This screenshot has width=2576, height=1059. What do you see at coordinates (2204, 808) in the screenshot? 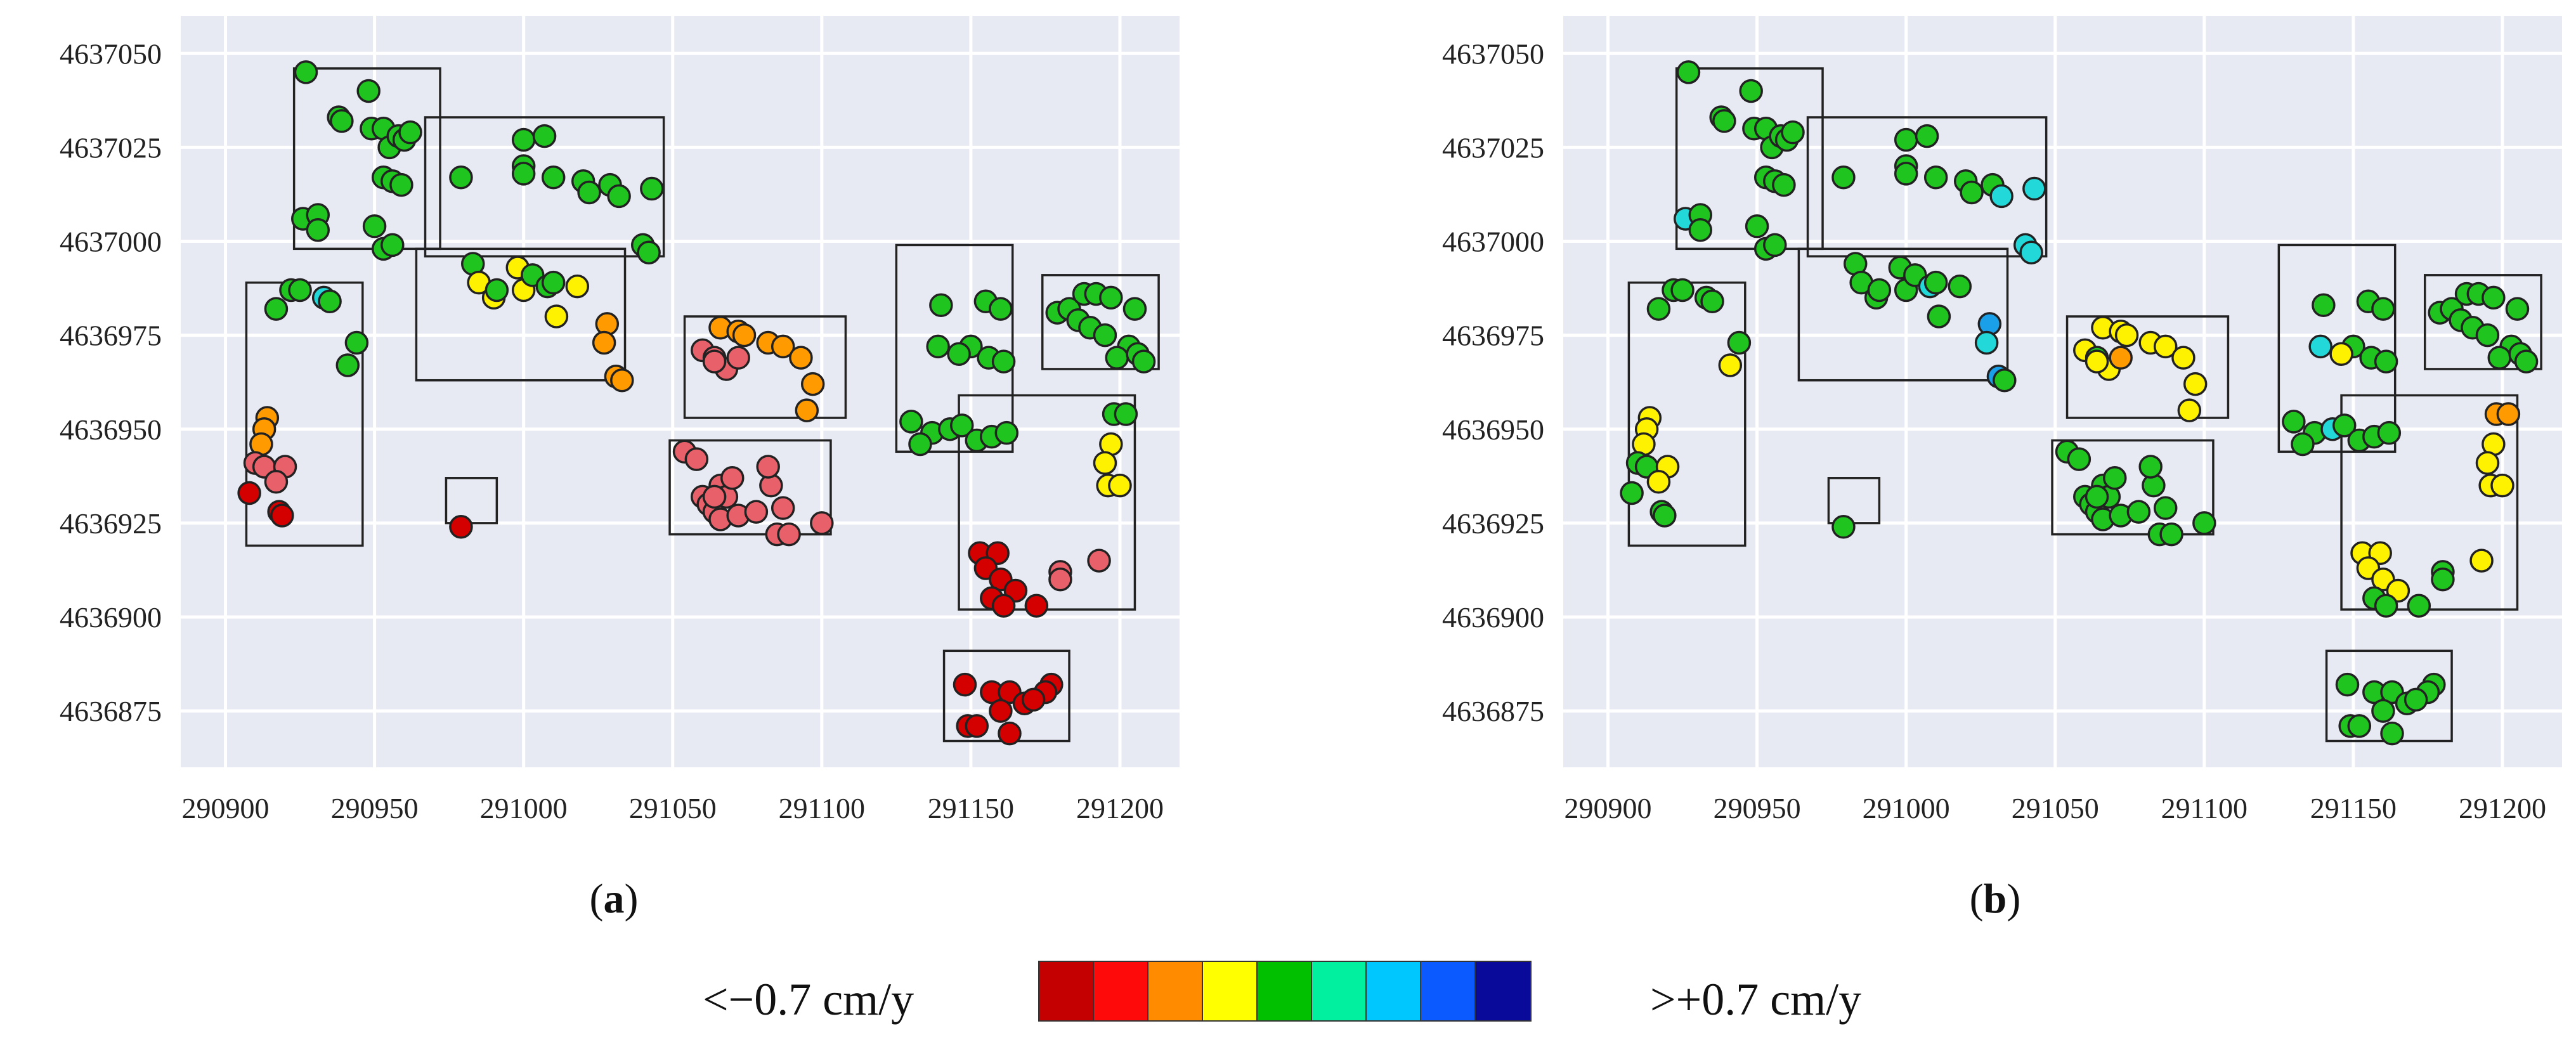
I see `x-tick-label: 291100` at bounding box center [2204, 808].